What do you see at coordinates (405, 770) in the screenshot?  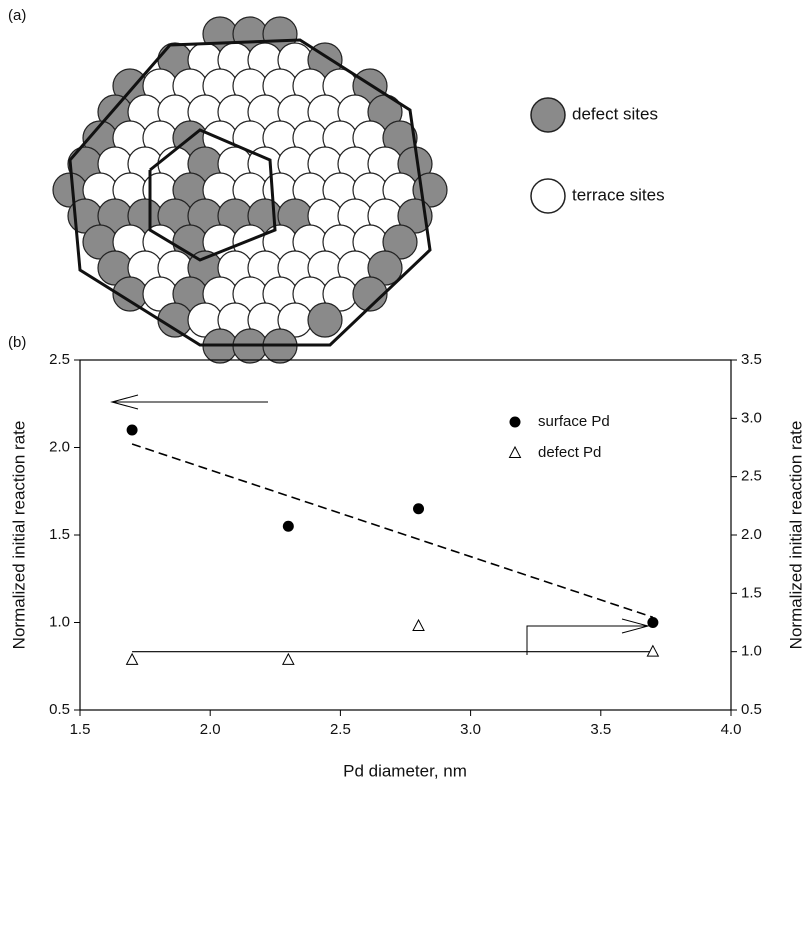 I see `x-axis-title: Pd diameter, nm` at bounding box center [405, 770].